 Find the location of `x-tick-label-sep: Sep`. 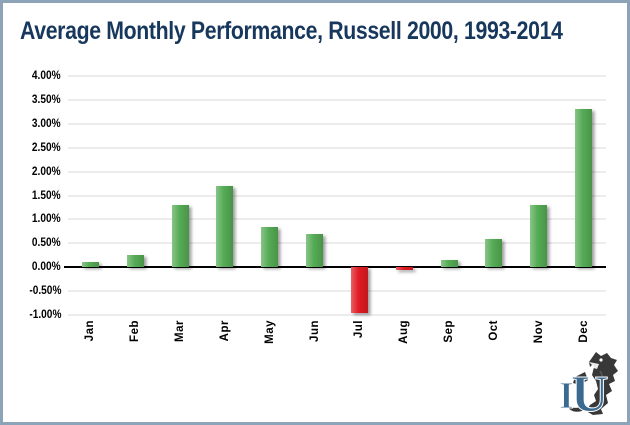

x-tick-label-sep: Sep is located at coordinates (449, 331).